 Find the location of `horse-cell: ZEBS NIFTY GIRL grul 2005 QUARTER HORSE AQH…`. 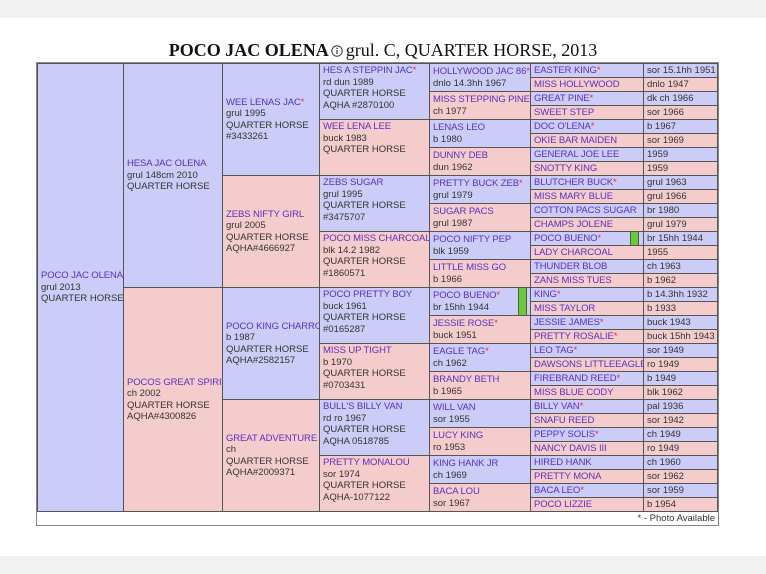

horse-cell: ZEBS NIFTY GIRL grul 2005 QUARTER HORSE AQH… is located at coordinates (271, 231).